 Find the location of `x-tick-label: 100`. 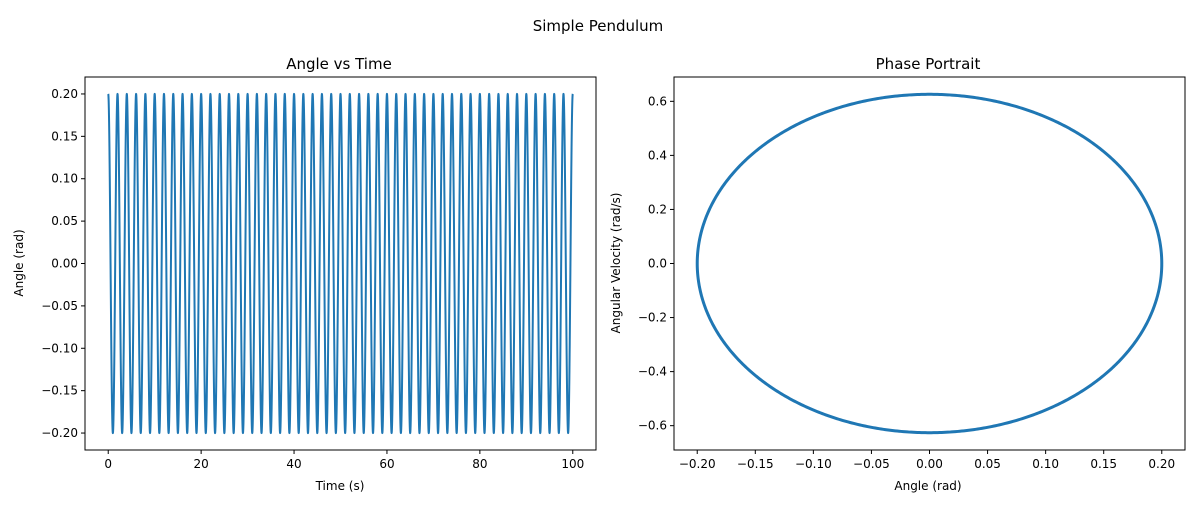

x-tick-label: 100 is located at coordinates (572, 464).